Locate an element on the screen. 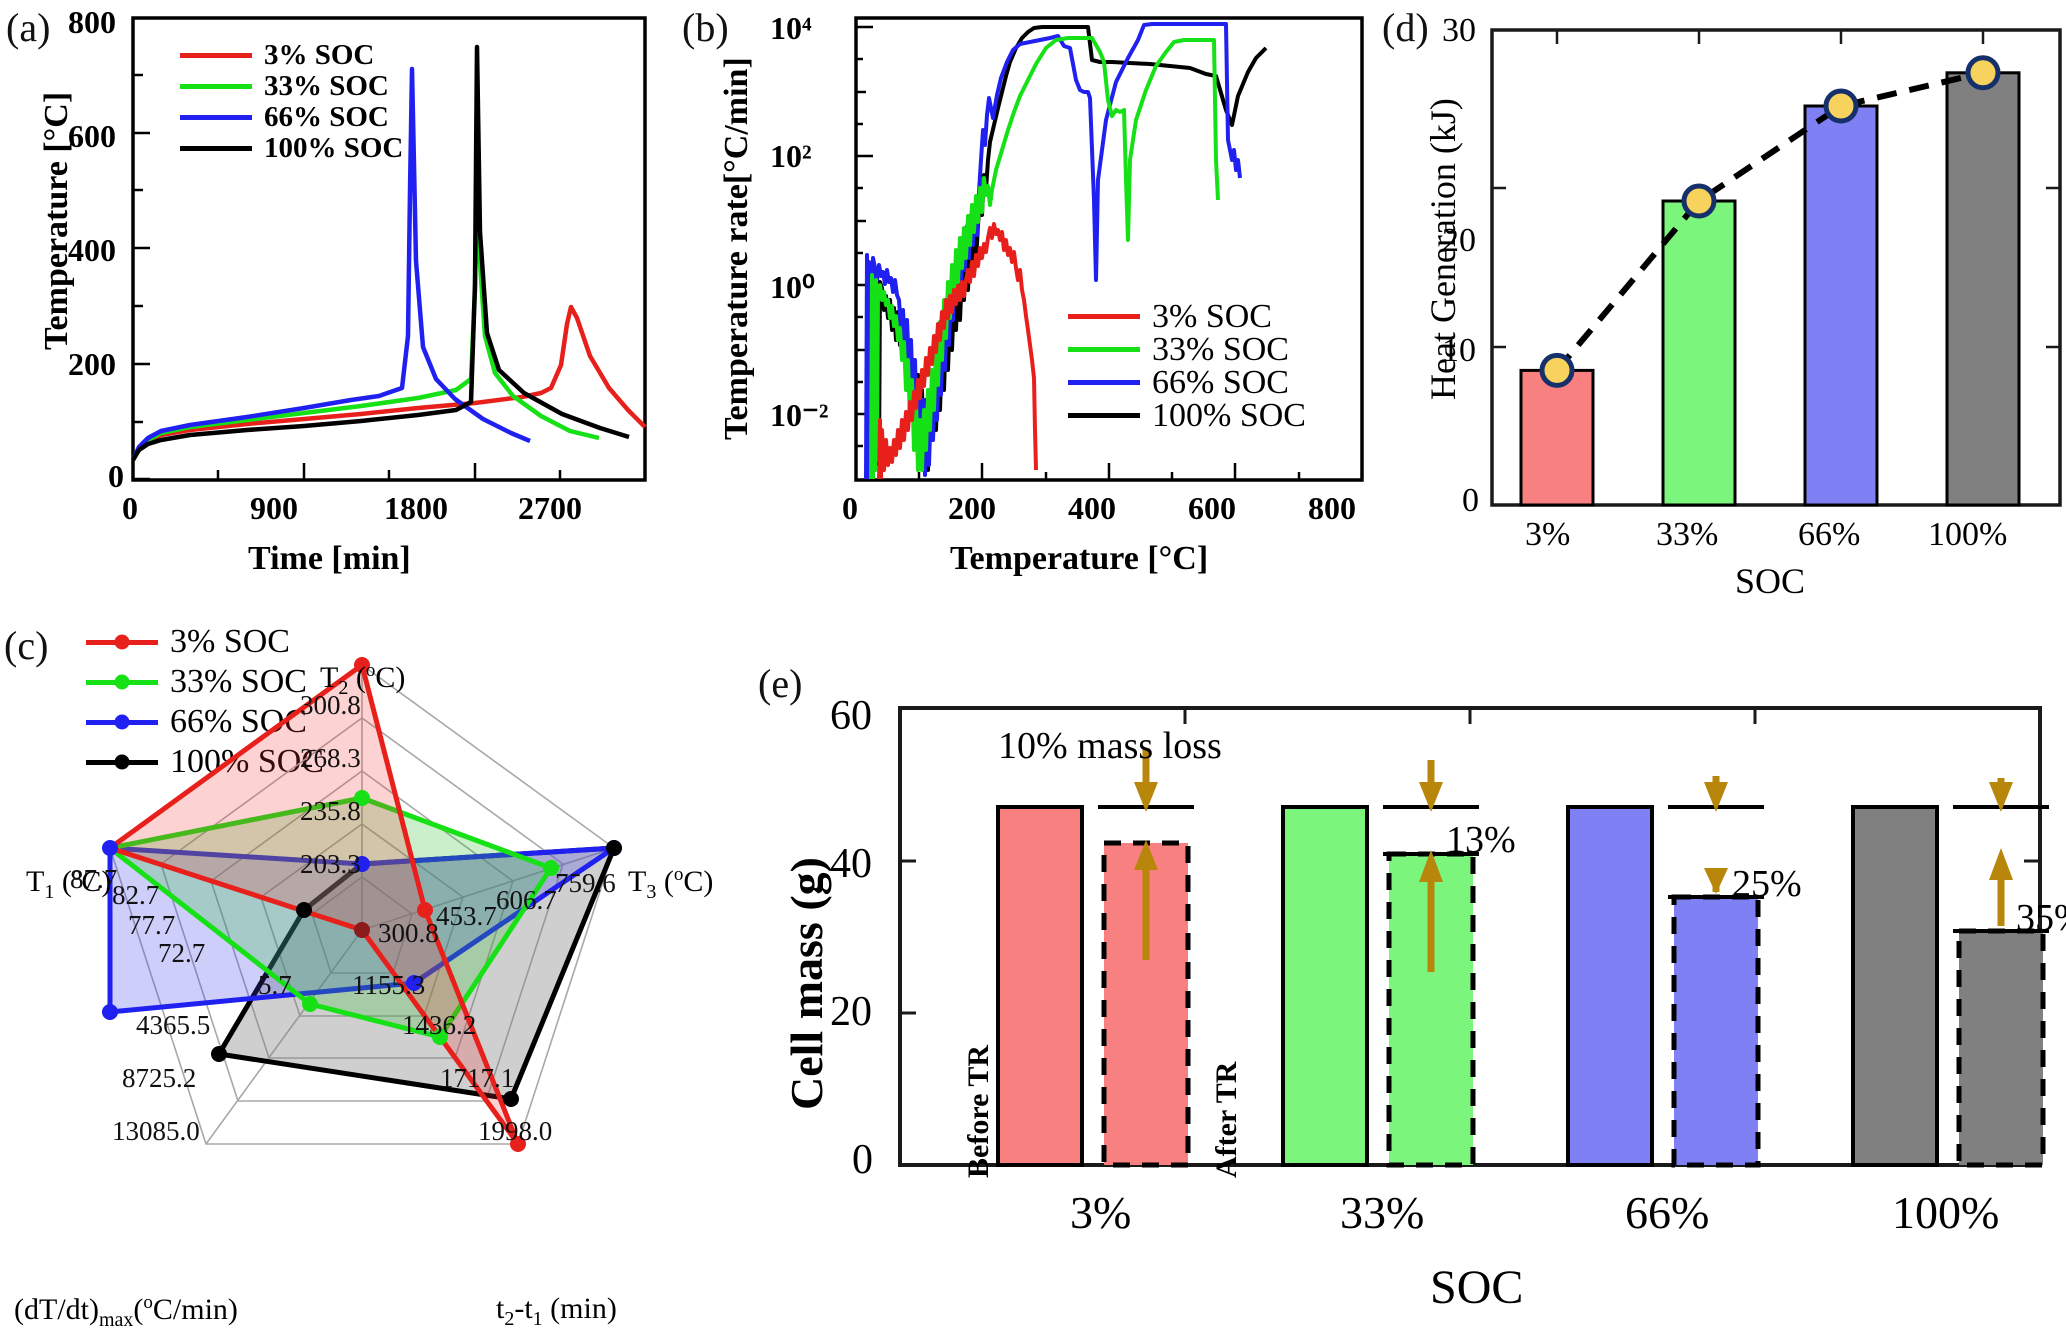 The height and width of the screenshot is (1340, 2066). panel-a-label: (a) is located at coordinates (28, 27).